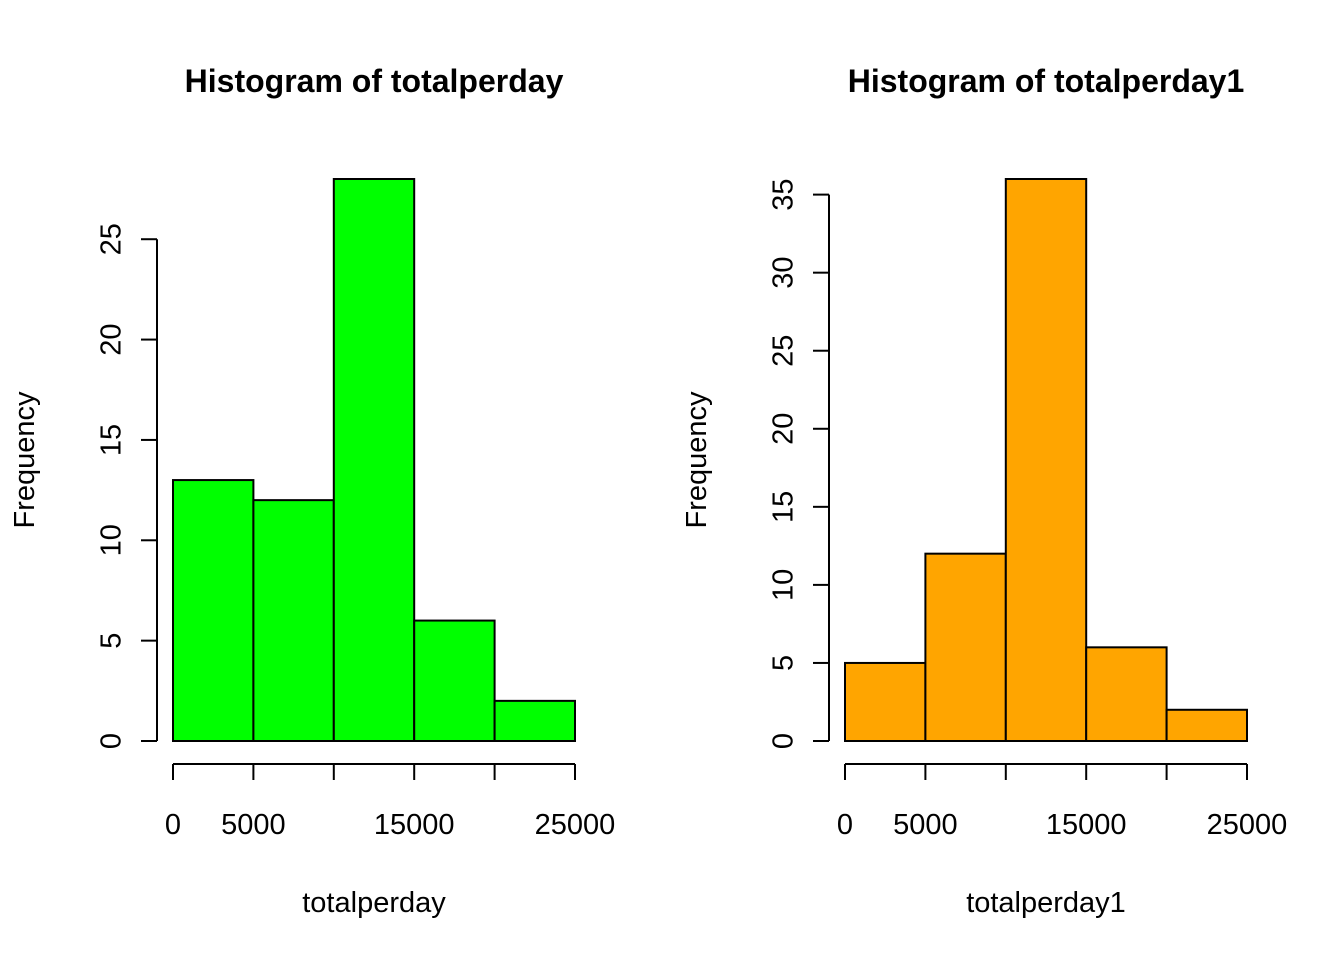 This screenshot has height=960, width=1344. I want to click on y-tick-label: 35, so click(784, 194).